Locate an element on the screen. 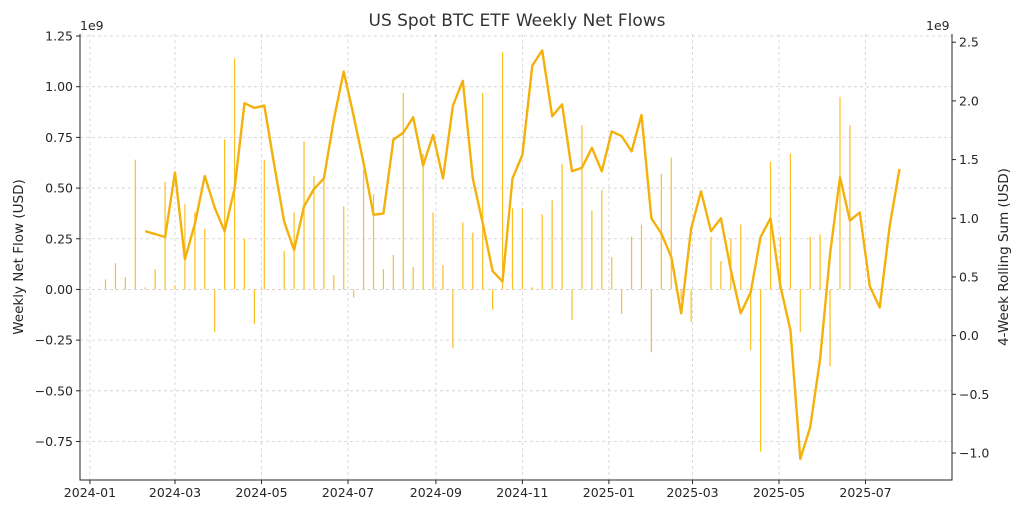 This screenshot has height=512, width=1024. left-axis-title: Weekly Net Flow (USD) is located at coordinates (19, 257).